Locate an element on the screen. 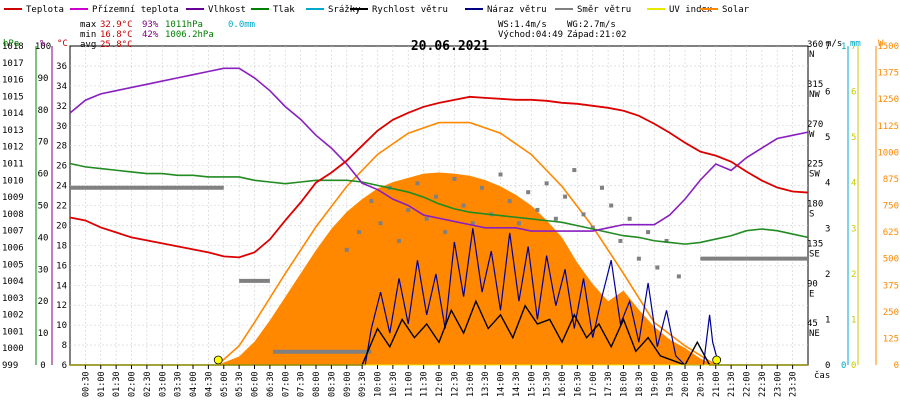 This screenshot has height=405, width=900. x-tick-label: 12:00 is located at coordinates (440, 384).